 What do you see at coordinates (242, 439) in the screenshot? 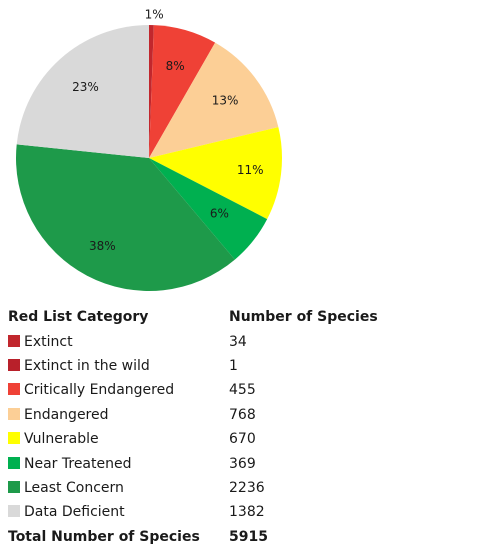
I see `legend-count: 670` at bounding box center [242, 439].